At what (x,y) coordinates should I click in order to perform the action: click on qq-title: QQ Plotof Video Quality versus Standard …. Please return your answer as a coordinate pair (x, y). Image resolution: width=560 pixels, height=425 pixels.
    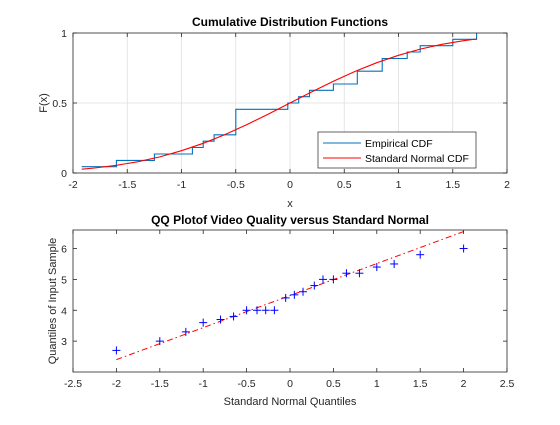
    Looking at the image, I should click on (290, 220).